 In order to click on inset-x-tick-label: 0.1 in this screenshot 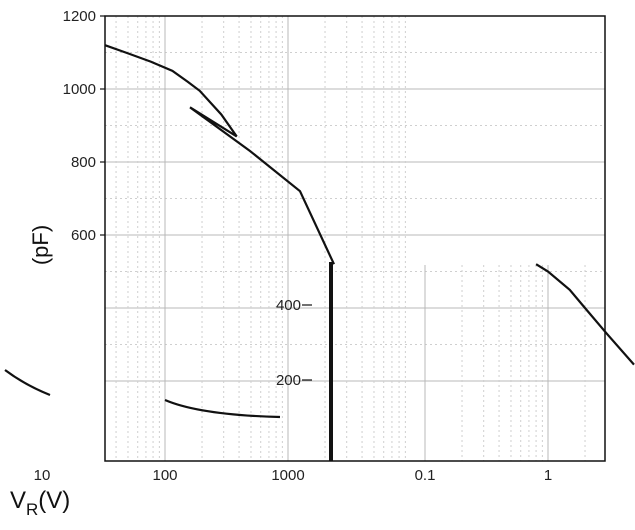, I will do `click(425, 475)`.